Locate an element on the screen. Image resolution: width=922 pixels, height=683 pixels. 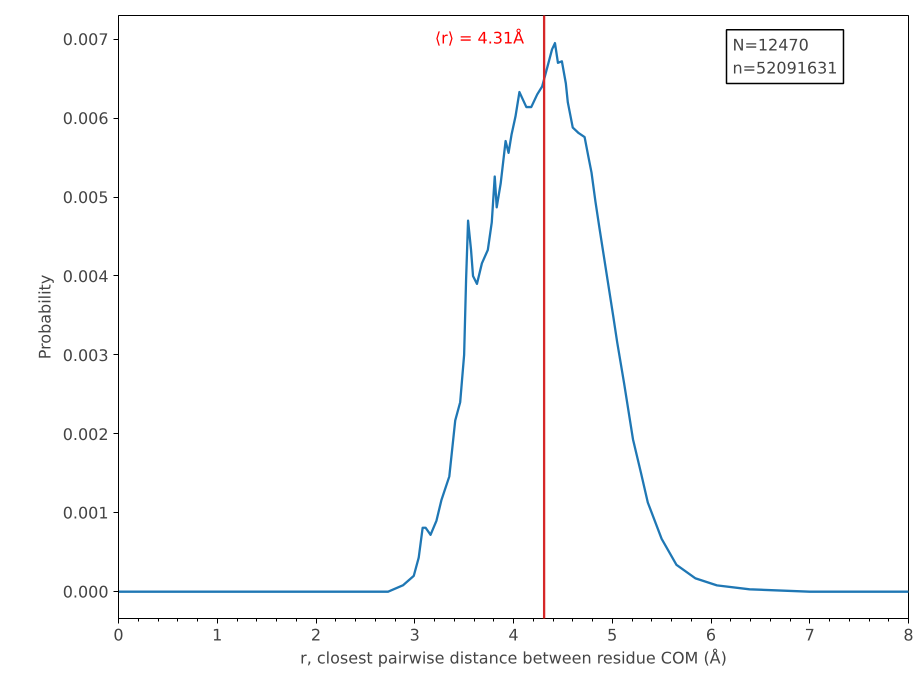
y-tick-label: 0.002 is located at coordinates (85, 434).